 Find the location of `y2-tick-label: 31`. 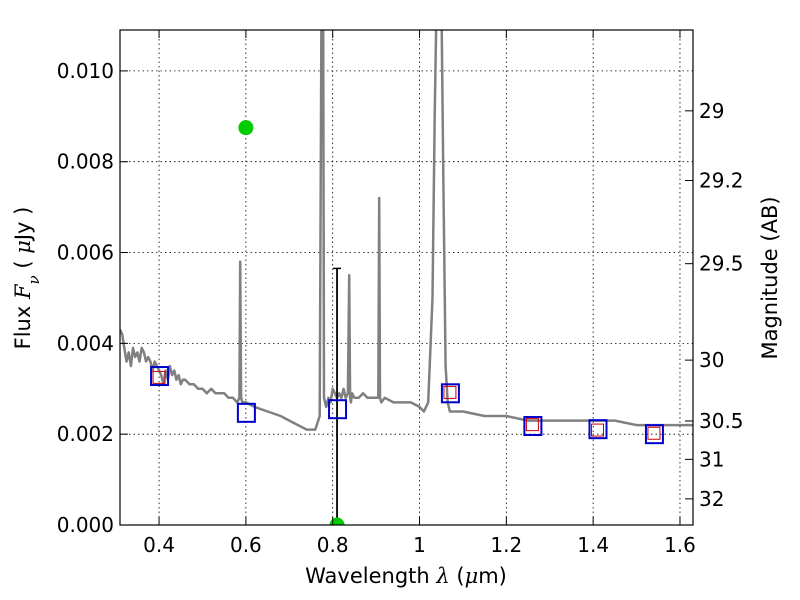

y2-tick-label: 31 is located at coordinates (711, 459).